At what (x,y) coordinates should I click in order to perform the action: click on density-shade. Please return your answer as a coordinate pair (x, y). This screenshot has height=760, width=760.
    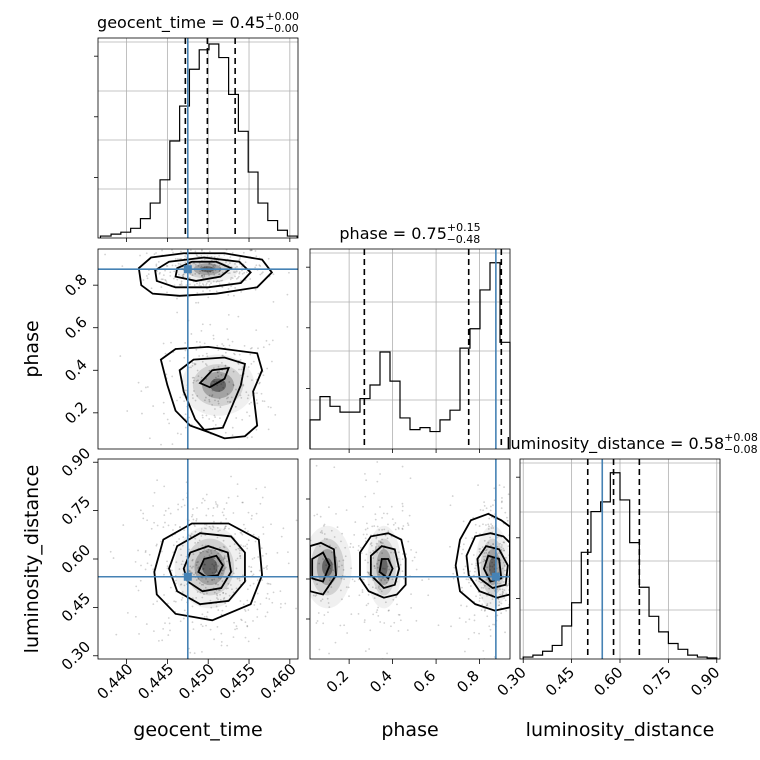
    Looking at the image, I should click on (327, 567).